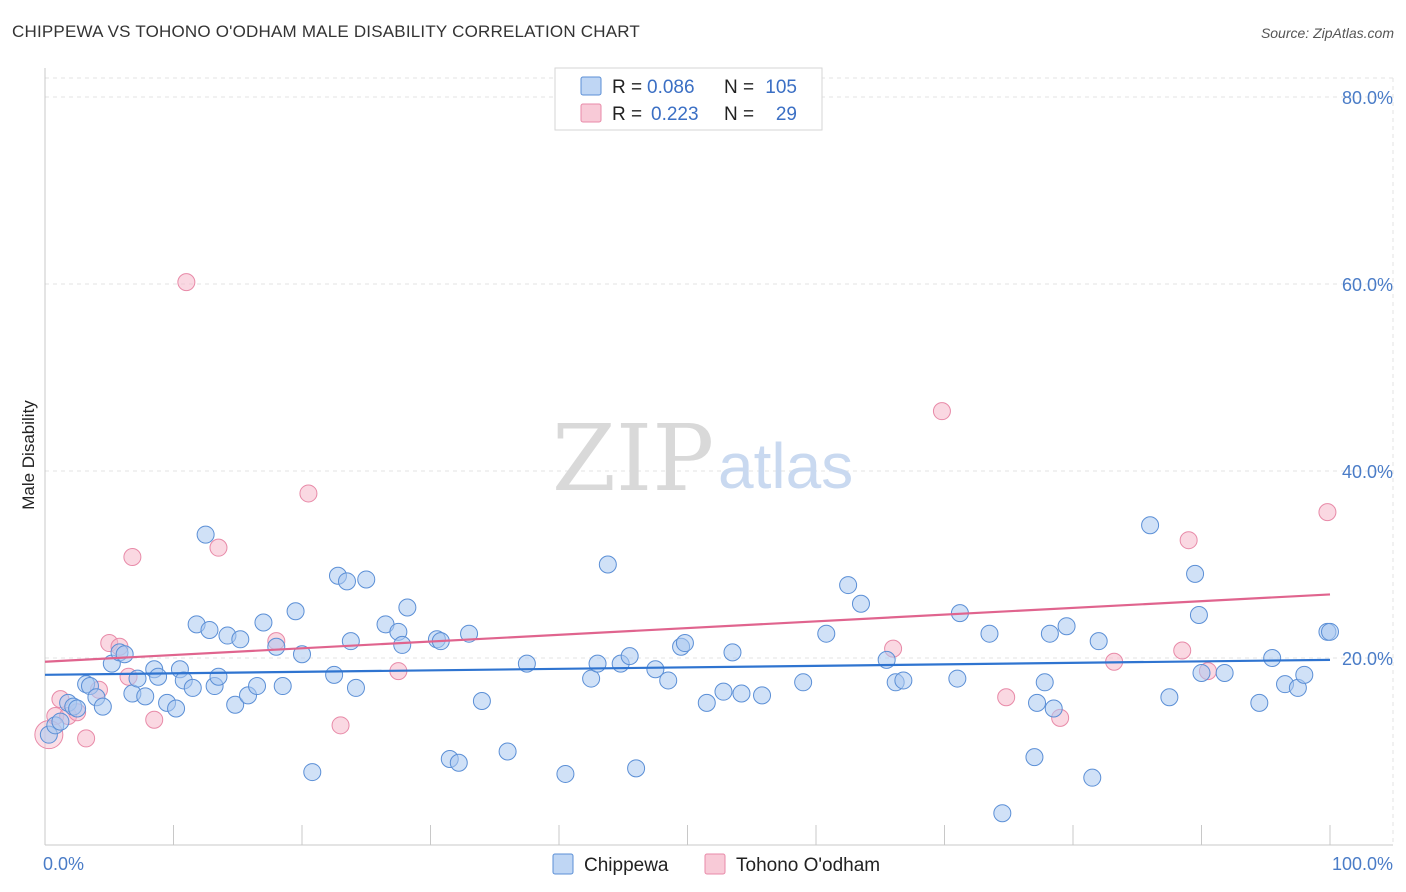 The height and width of the screenshot is (892, 1406). What do you see at coordinates (671, 87) in the screenshot?
I see `legend-r-value-1: 0.086` at bounding box center [671, 87].